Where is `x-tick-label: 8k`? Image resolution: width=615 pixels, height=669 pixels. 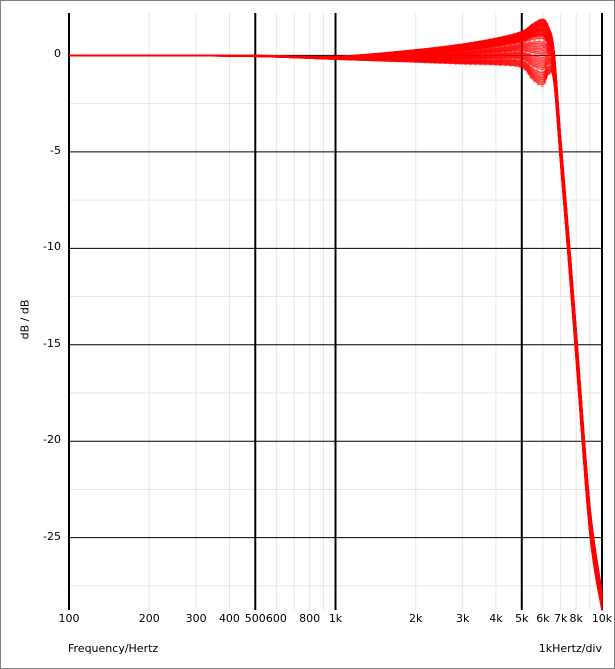 x-tick-label: 8k is located at coordinates (576, 618).